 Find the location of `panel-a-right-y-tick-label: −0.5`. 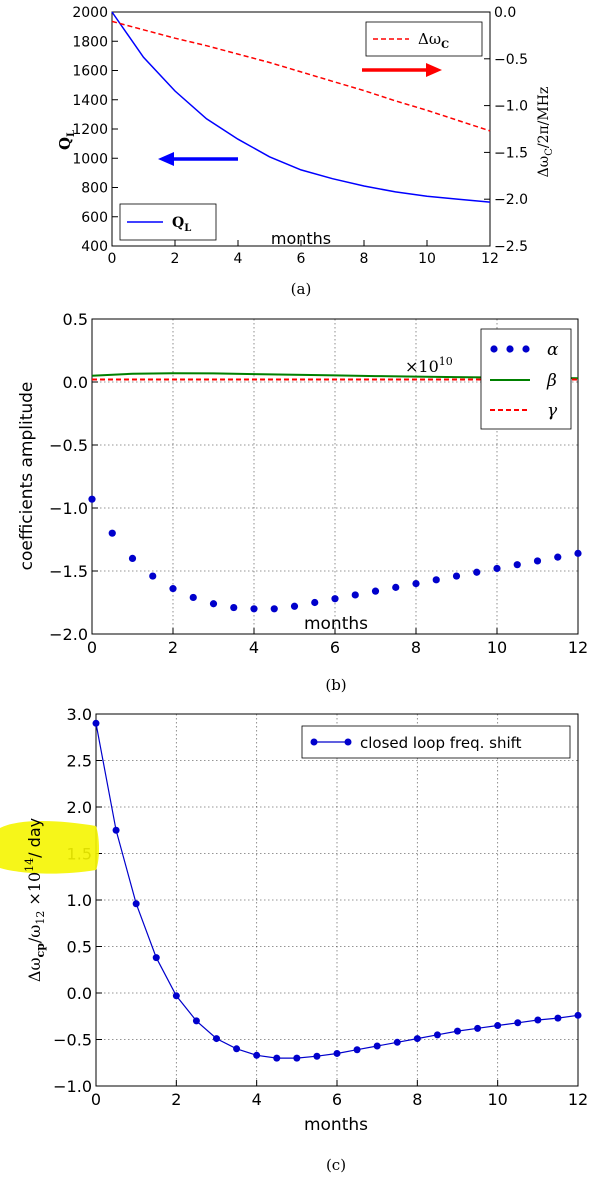

panel-a-right-y-tick-label: −0.5 is located at coordinates (511, 60).